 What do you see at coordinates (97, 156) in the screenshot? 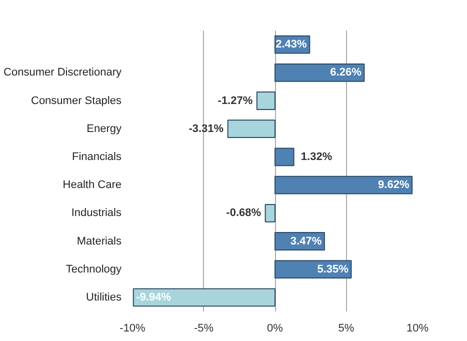
I see `y-tick-label: Financials` at bounding box center [97, 156].